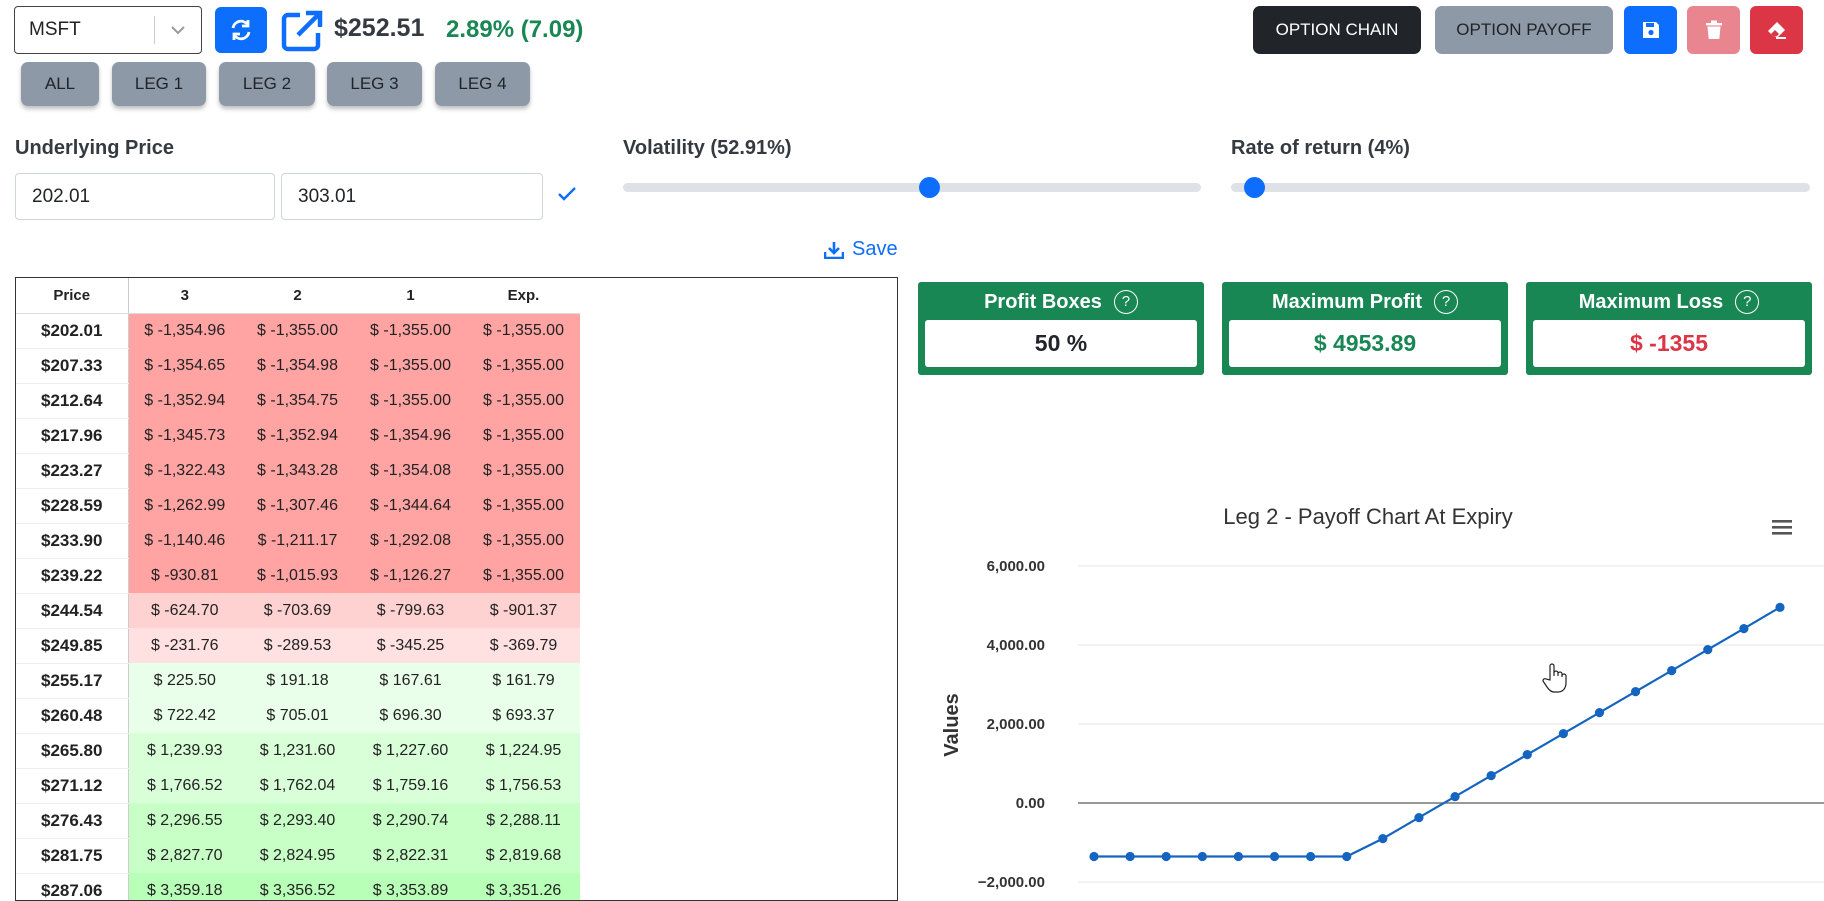  Describe the element at coordinates (297, 365) in the screenshot. I see `table-cell: $ -1,354.98` at that location.